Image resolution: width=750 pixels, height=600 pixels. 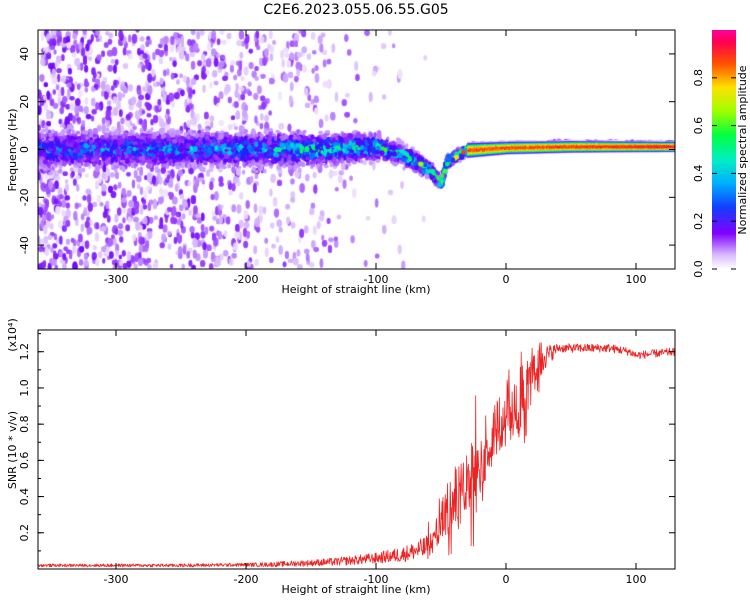 What do you see at coordinates (355, 589) in the screenshot?
I see `snr-x-label: Height of straight line (km)` at bounding box center [355, 589].